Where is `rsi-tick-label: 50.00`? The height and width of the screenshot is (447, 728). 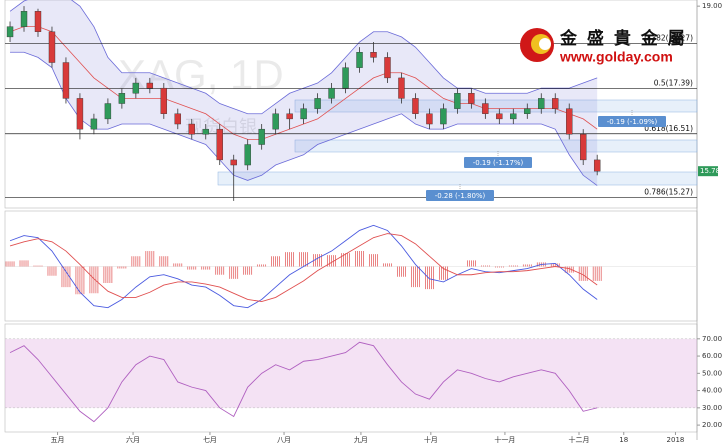
rsi-tick-label: 50.00 is located at coordinates (712, 373).